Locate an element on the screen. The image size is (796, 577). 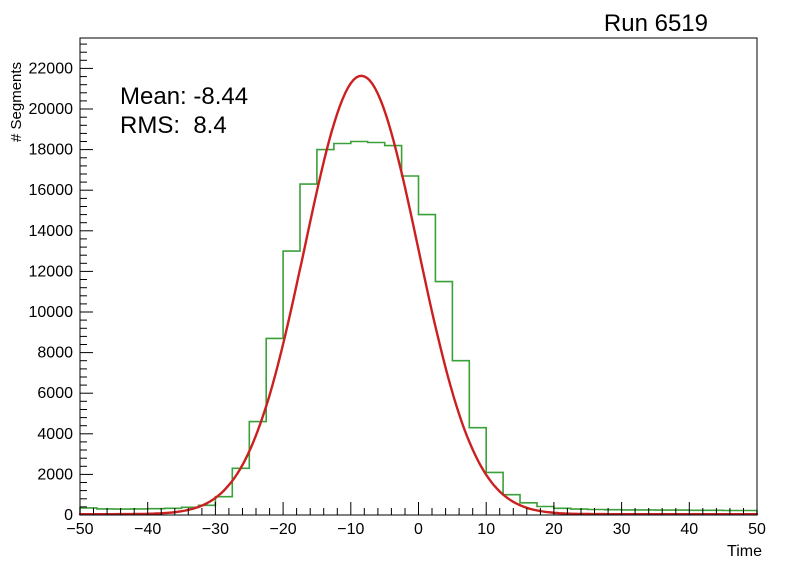
svg-text: −10 is located at coordinates (350, 529).